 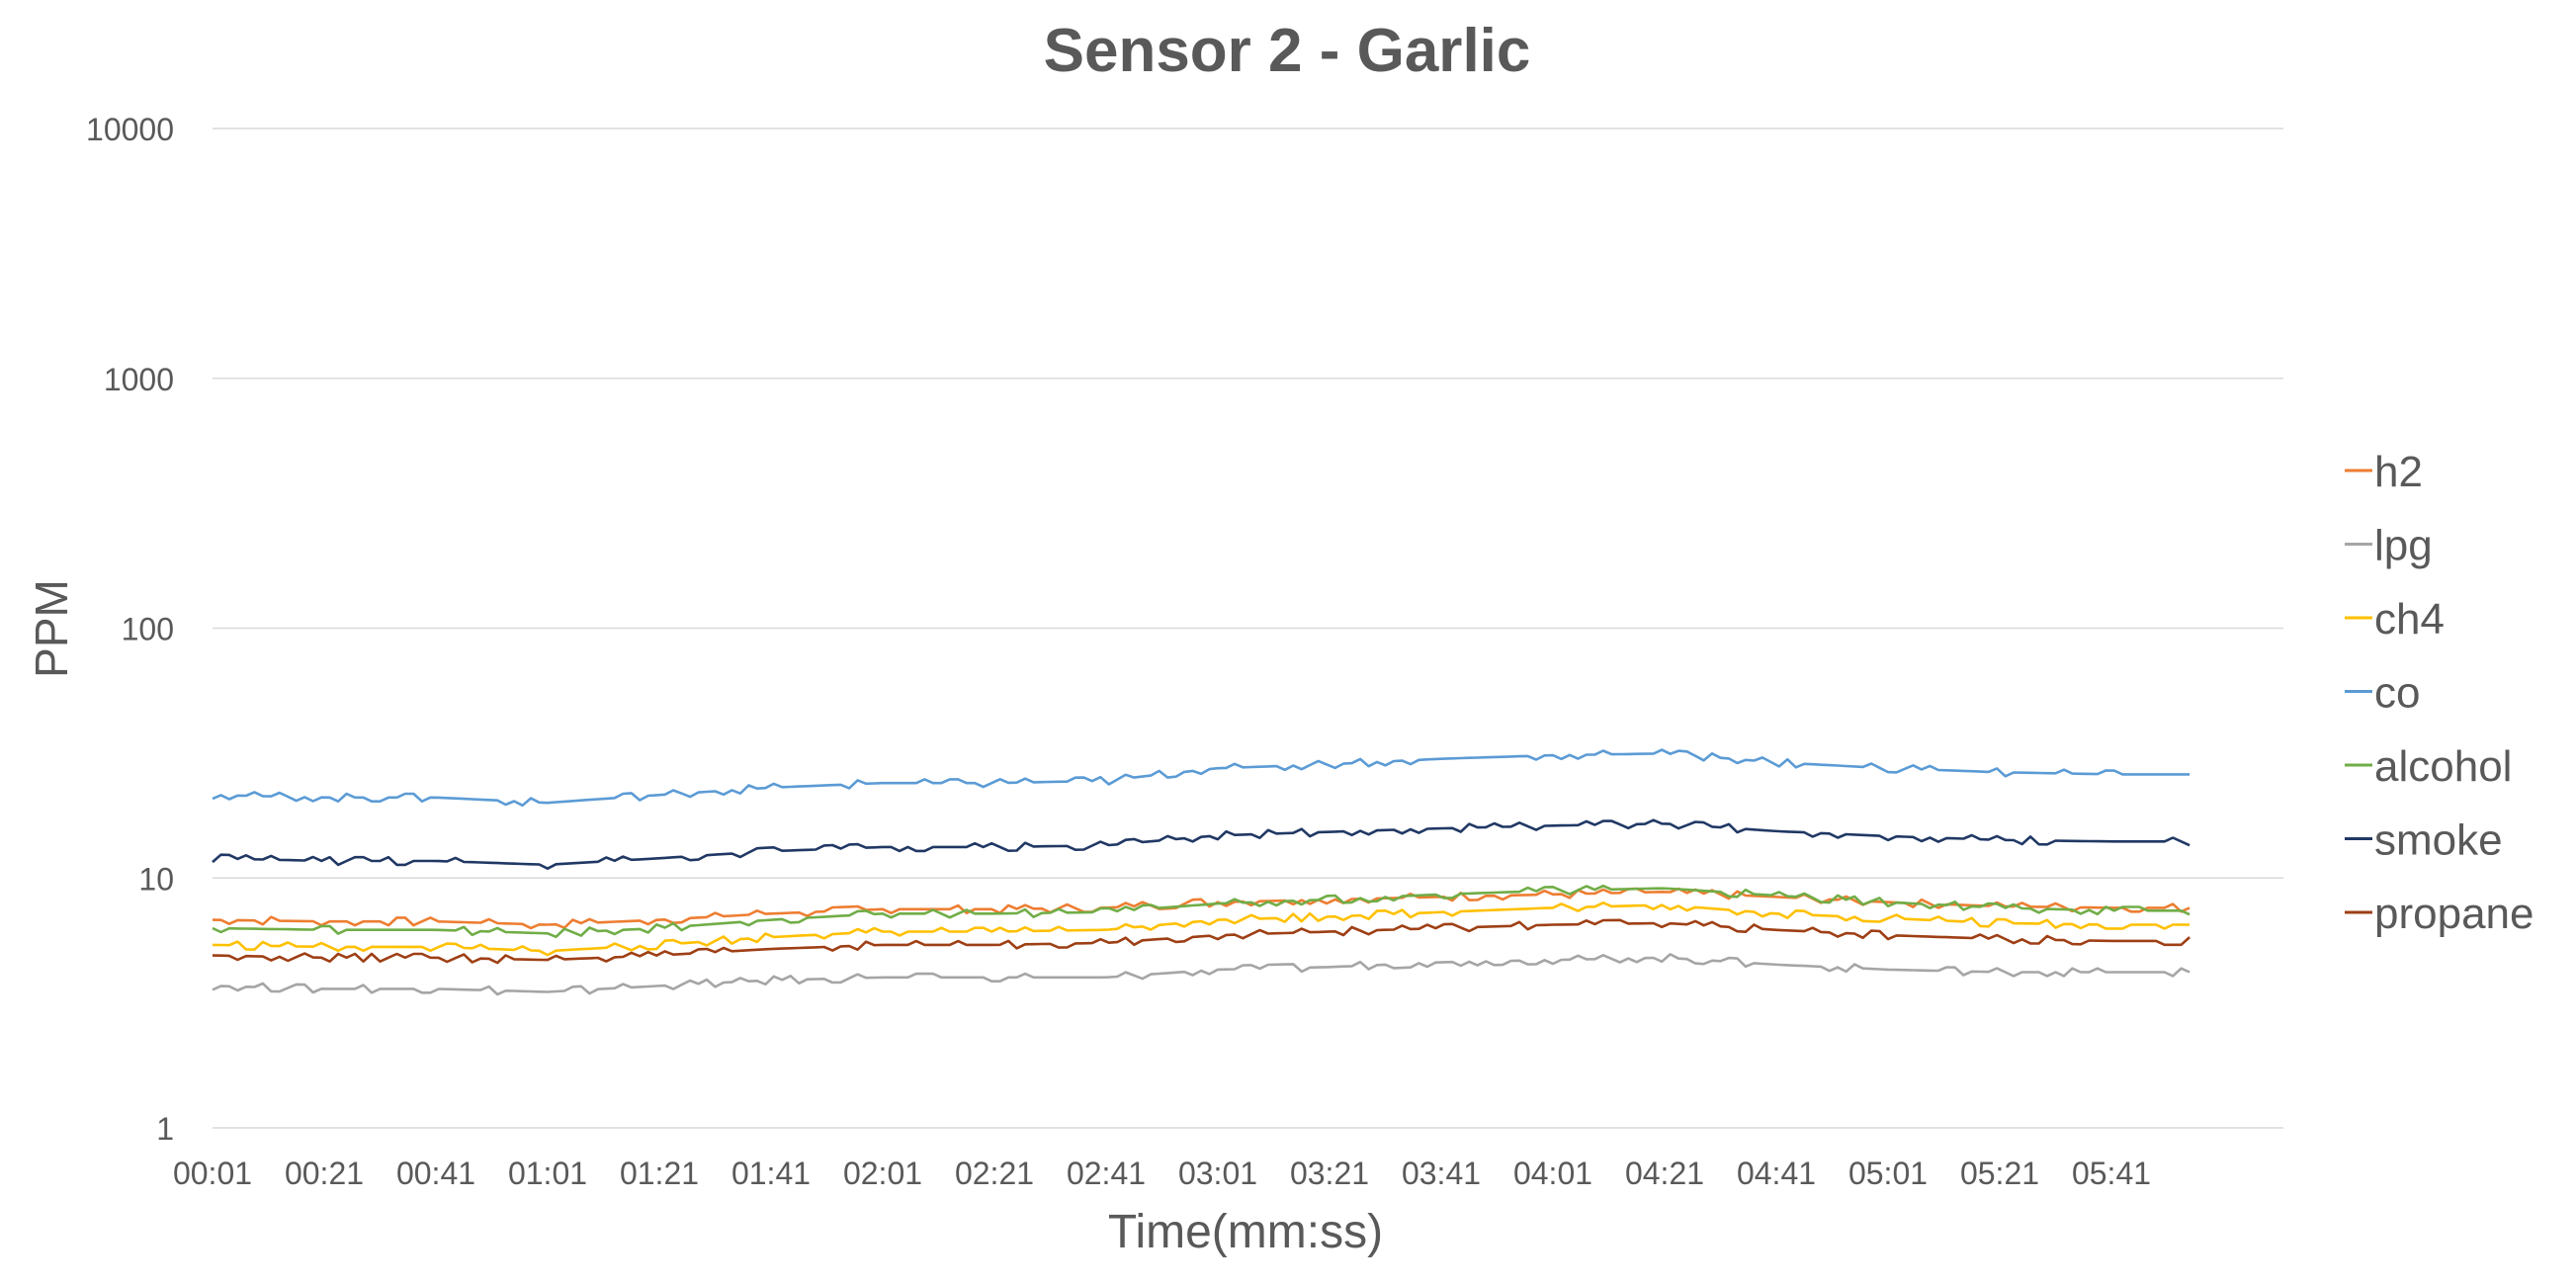 What do you see at coordinates (882, 1174) in the screenshot?
I see `x-tick-label: 02:01` at bounding box center [882, 1174].